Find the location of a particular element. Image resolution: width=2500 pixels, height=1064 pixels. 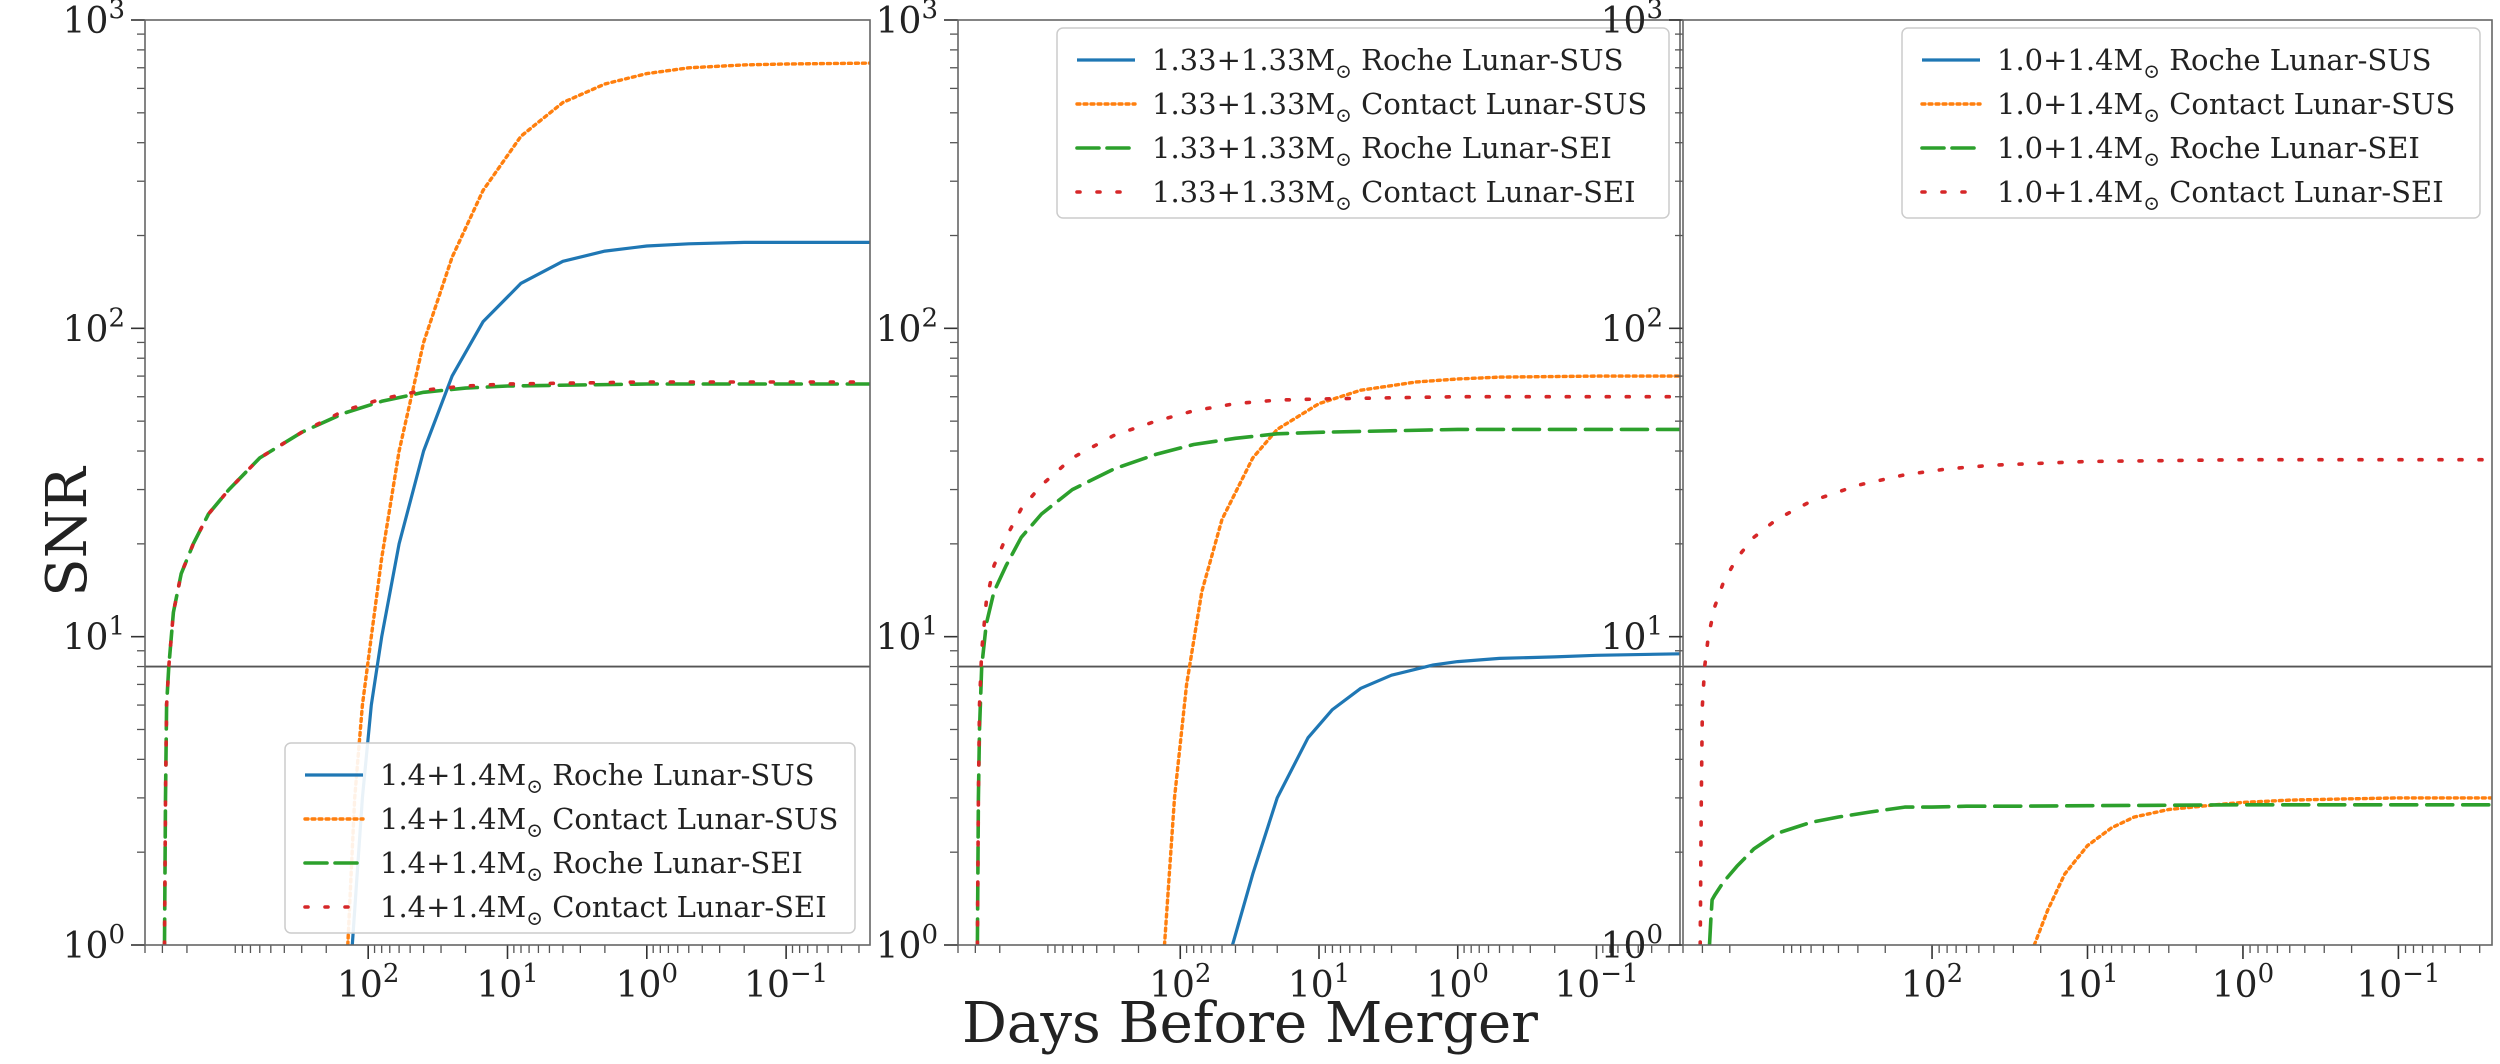

series-group is located at coordinates (2095, 701).